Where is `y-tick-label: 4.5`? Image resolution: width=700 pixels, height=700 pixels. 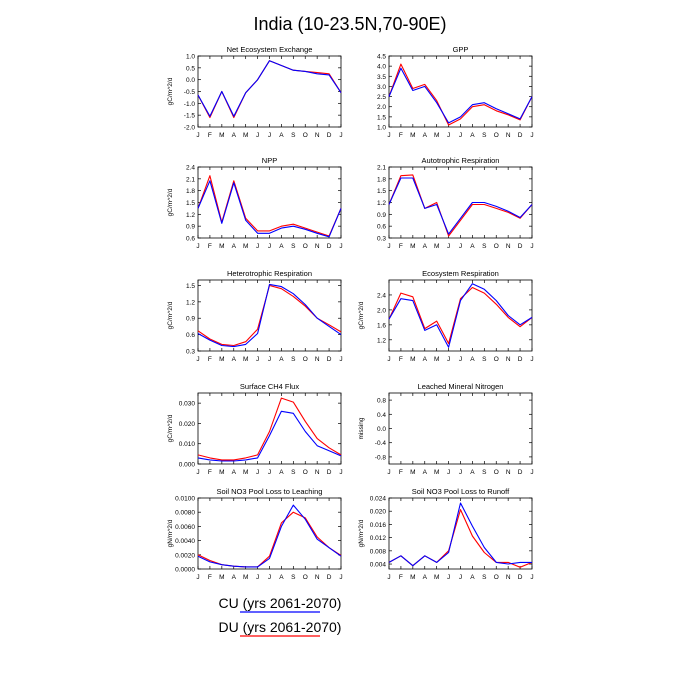 y-tick-label: 4.5 is located at coordinates (381, 57).